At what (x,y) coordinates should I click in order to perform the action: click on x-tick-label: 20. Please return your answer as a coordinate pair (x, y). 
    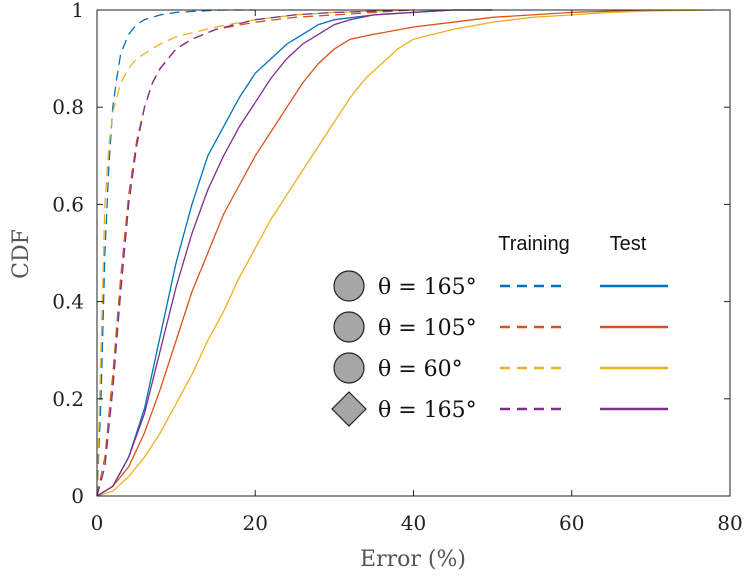
    Looking at the image, I should click on (255, 523).